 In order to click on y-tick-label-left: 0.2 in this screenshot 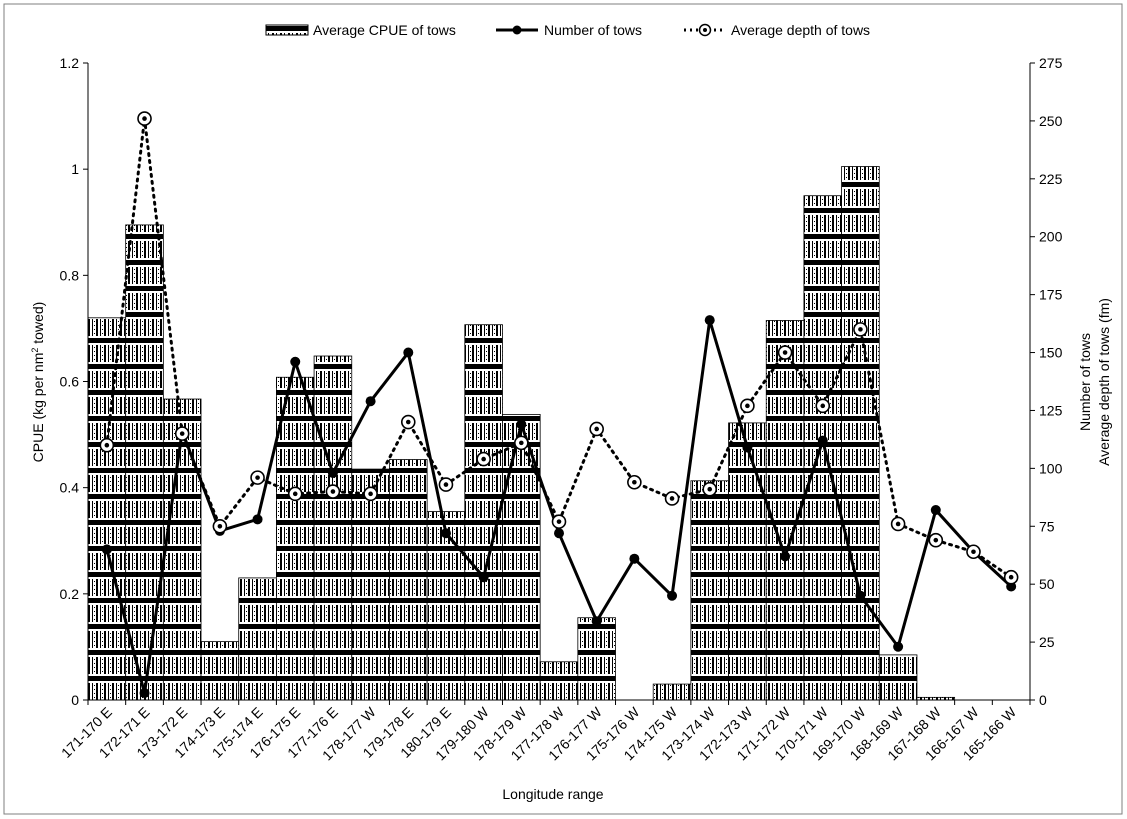, I will do `click(70, 594)`.